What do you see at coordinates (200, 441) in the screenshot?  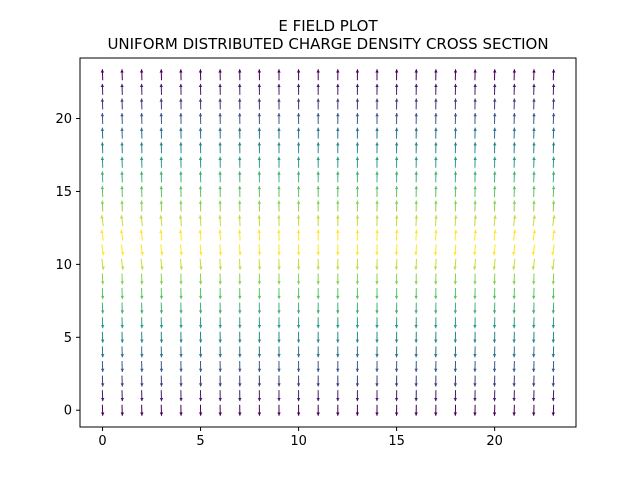 I see `x-tick-label: 5` at bounding box center [200, 441].